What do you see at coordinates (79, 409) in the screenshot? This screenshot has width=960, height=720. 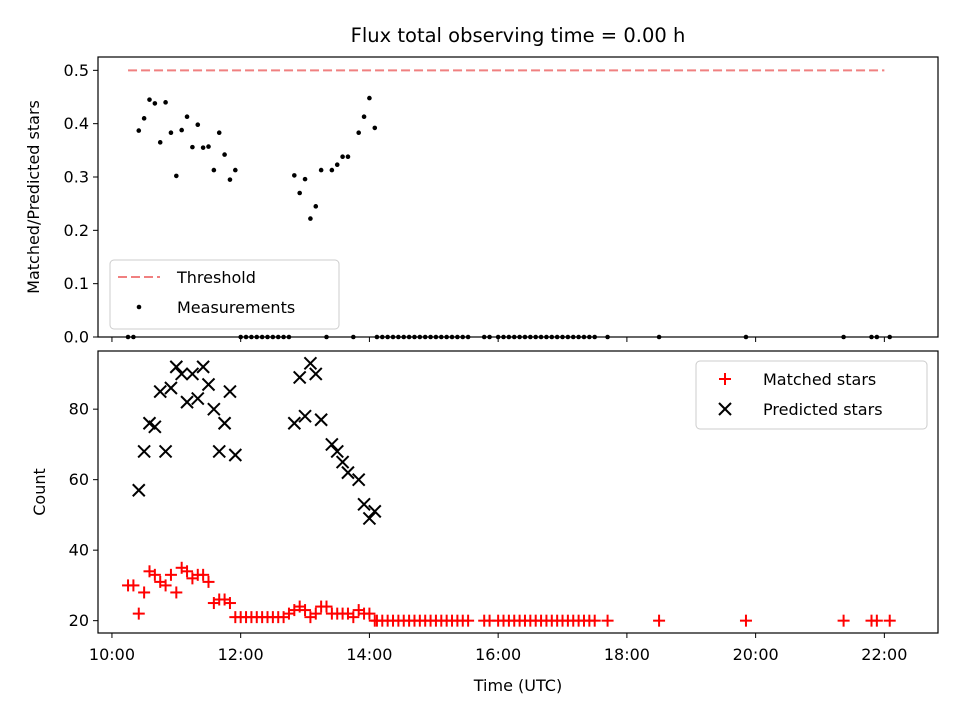 I see `bottom-ytick-label: 80` at bounding box center [79, 409].